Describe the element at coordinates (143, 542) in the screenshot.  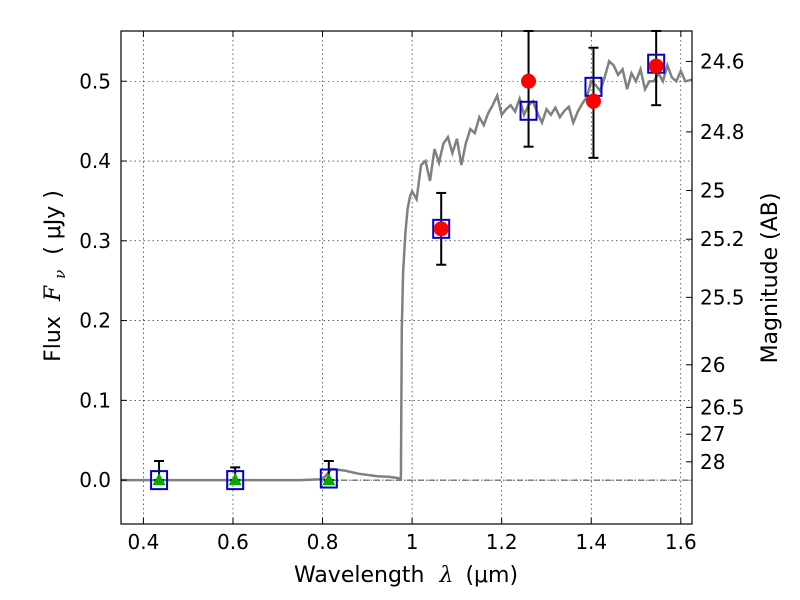
I see `x-tick-label: 0.4` at that location.